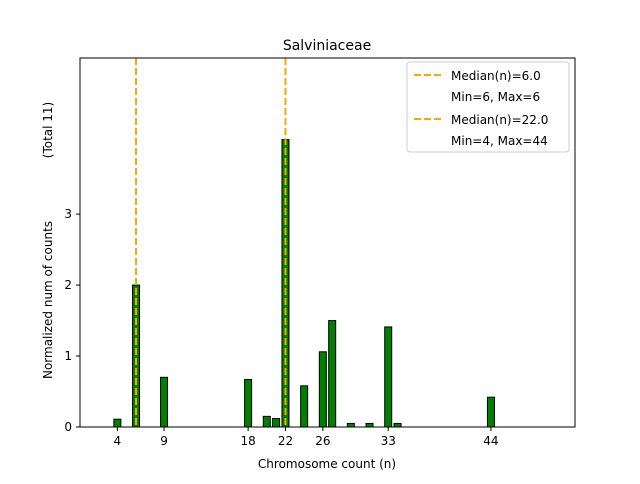  I want to click on legend-entry: Median(n)=22.0, so click(499, 120).